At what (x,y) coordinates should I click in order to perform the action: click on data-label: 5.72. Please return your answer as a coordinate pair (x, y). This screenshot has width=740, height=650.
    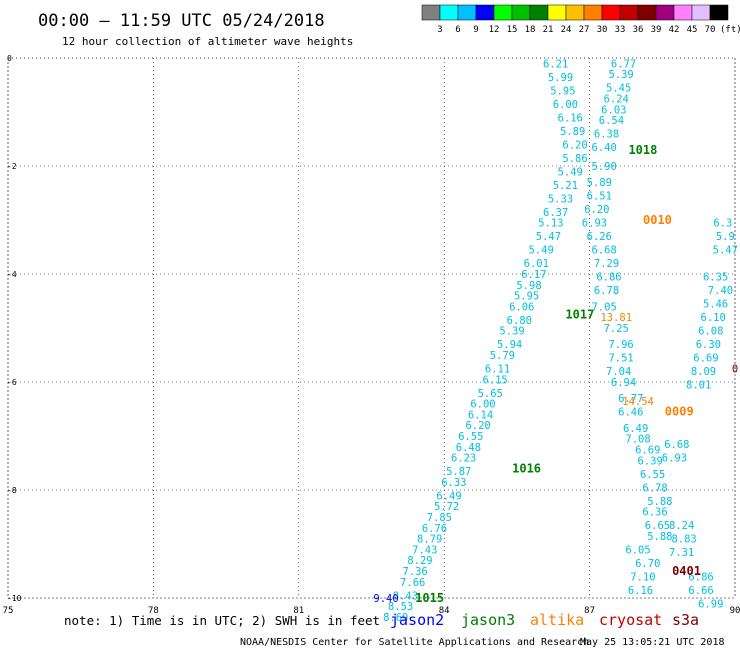
    Looking at the image, I should click on (446, 507).